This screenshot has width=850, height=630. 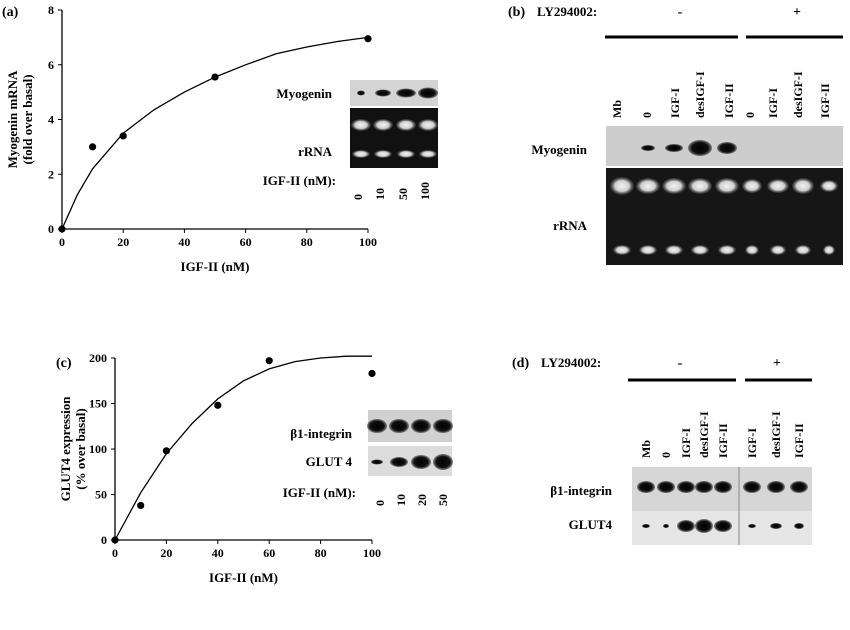 I want to click on chart-c-x-tick-label: 20, so click(x=166, y=553).